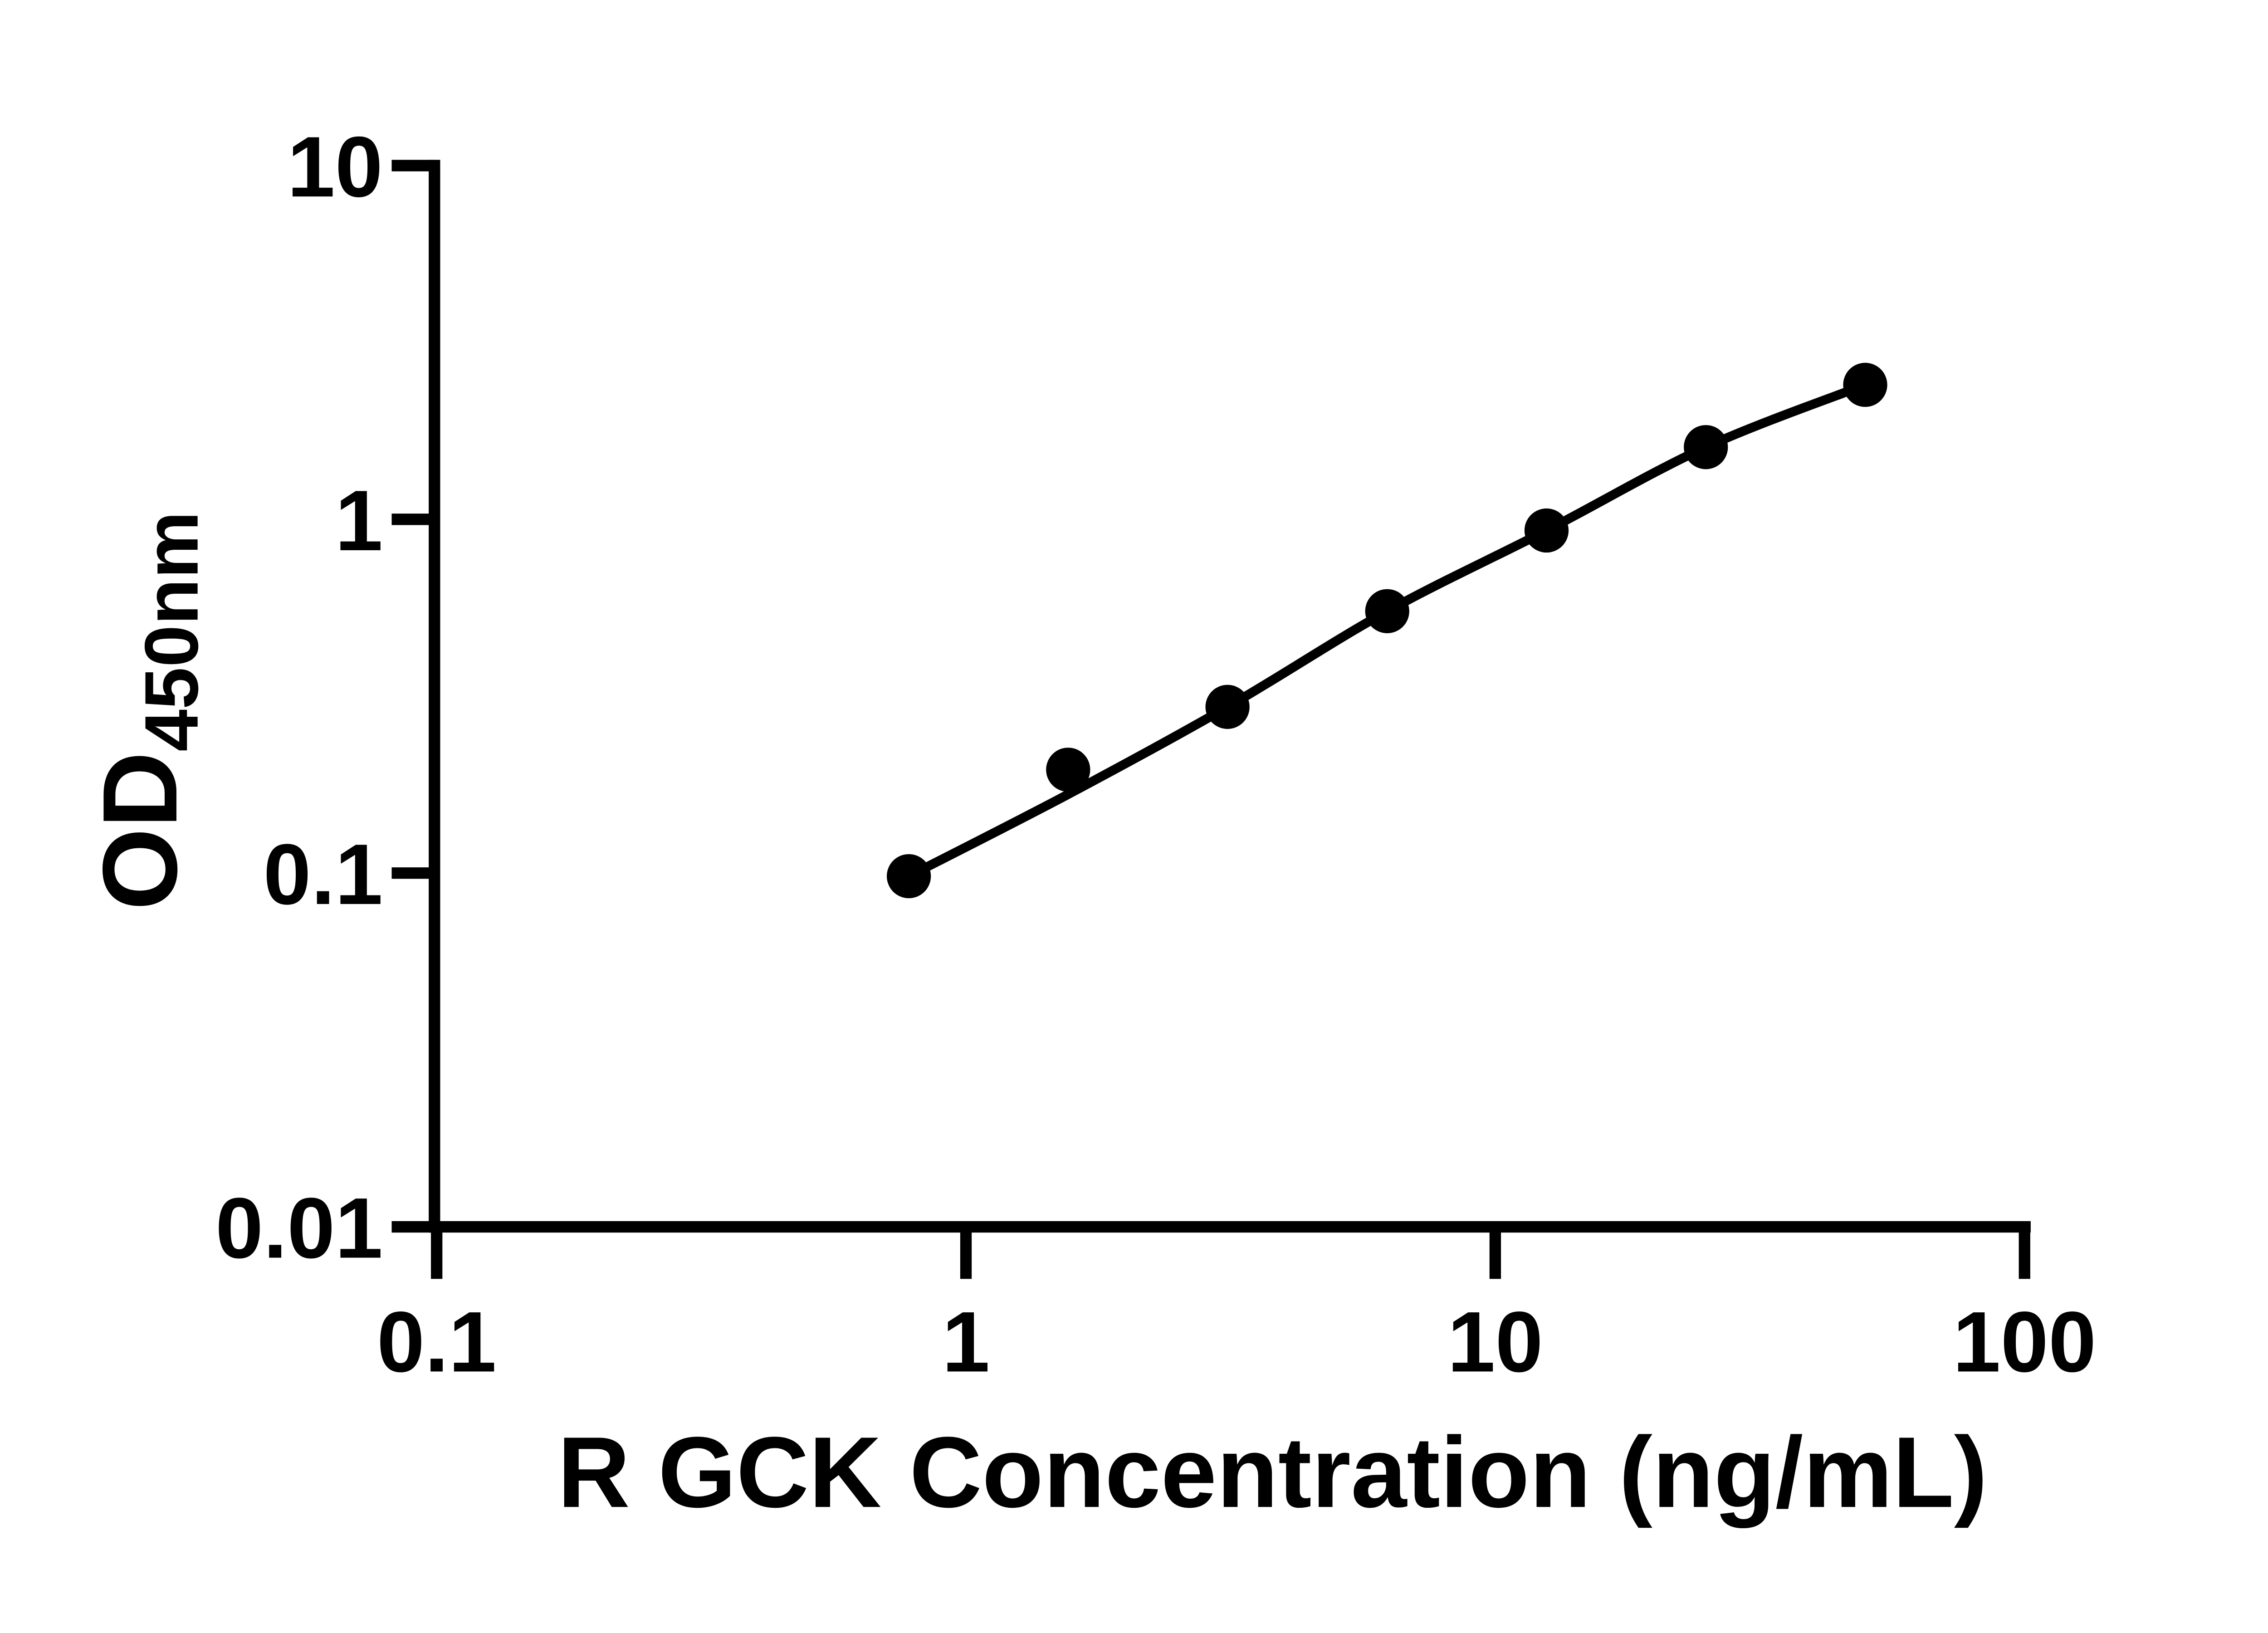 The image size is (2268, 1633). What do you see at coordinates (2025, 1342) in the screenshot?
I see `x-tick-label: 100` at bounding box center [2025, 1342].